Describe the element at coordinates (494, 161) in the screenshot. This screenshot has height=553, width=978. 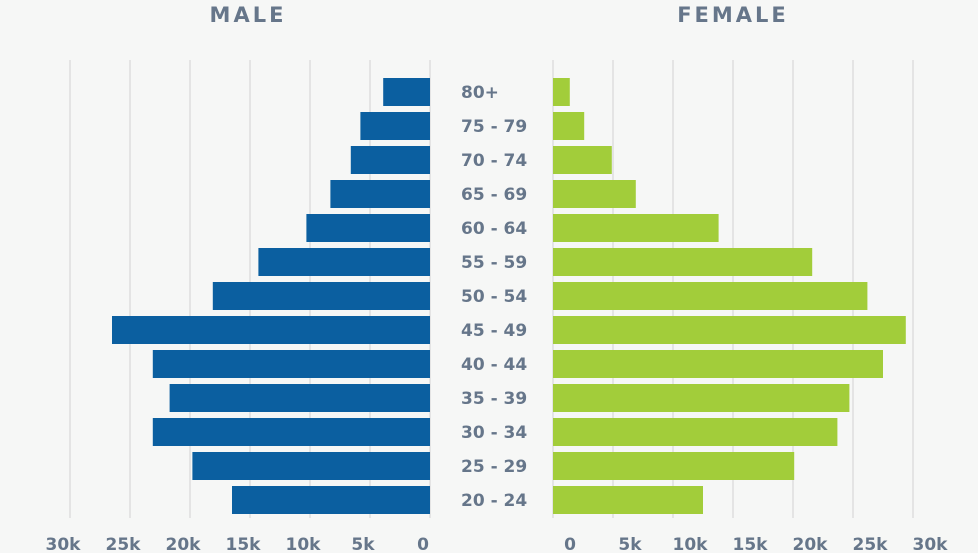
I see `age-group-label: 70 - 74` at that location.